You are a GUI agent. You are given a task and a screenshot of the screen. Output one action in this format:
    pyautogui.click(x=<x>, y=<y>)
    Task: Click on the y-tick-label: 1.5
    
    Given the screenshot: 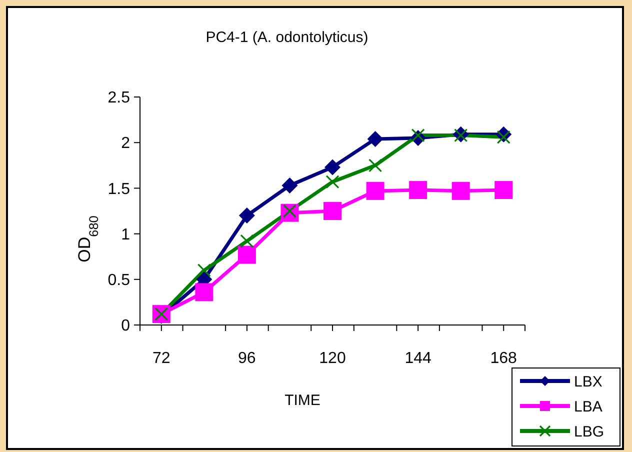 What is the action you would take?
    pyautogui.click(x=119, y=189)
    